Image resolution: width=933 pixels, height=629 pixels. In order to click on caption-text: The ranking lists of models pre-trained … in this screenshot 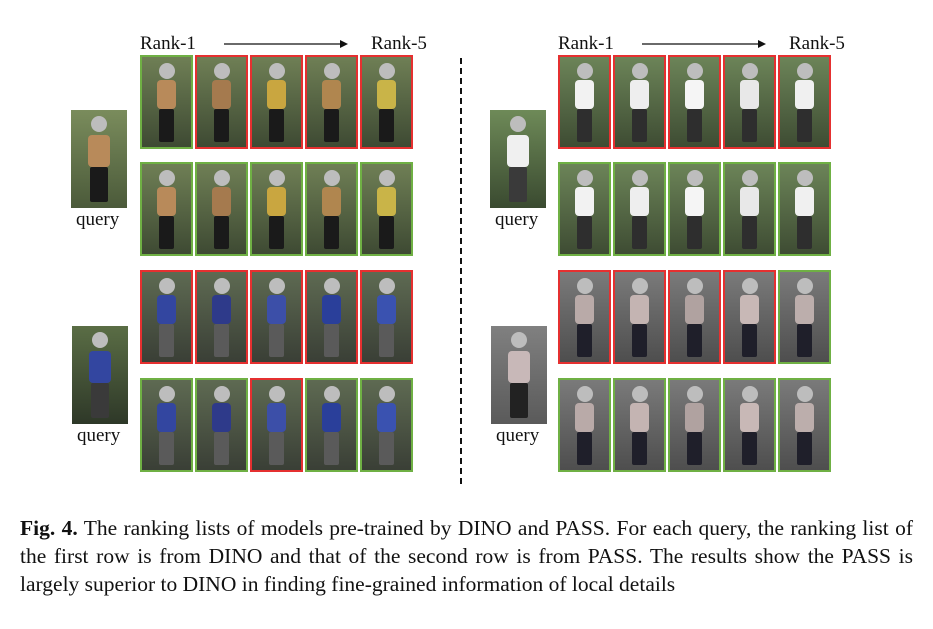, I will do `click(466, 556)`.